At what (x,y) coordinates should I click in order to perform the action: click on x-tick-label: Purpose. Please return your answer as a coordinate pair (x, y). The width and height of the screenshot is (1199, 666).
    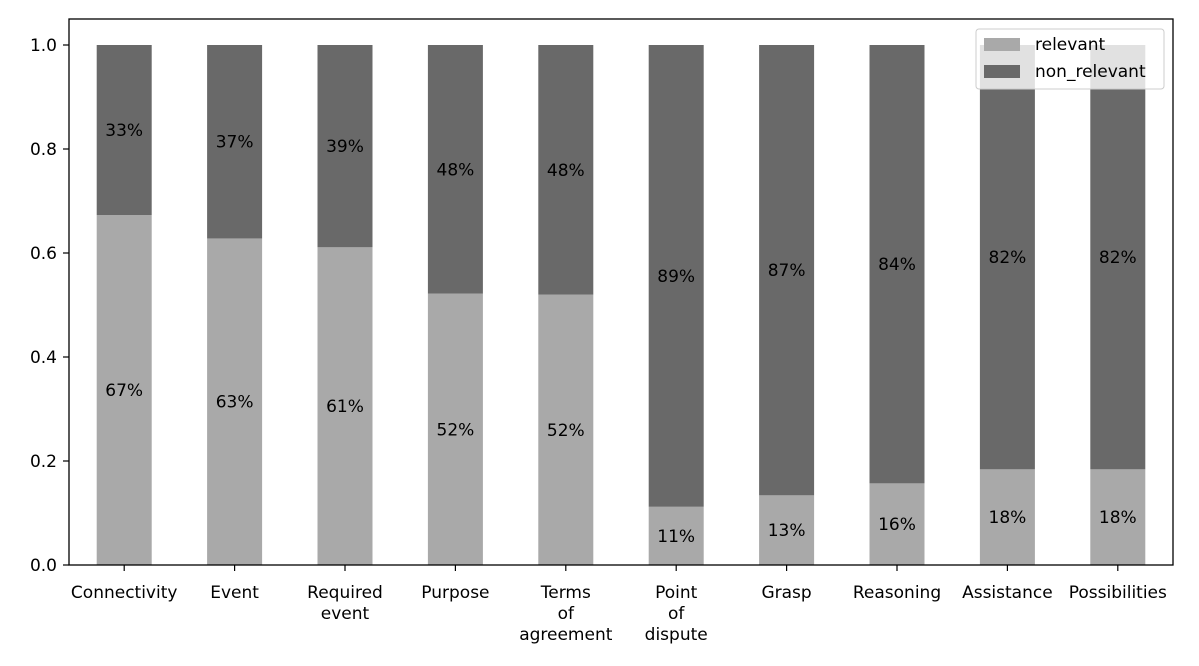
    Looking at the image, I should click on (455, 593).